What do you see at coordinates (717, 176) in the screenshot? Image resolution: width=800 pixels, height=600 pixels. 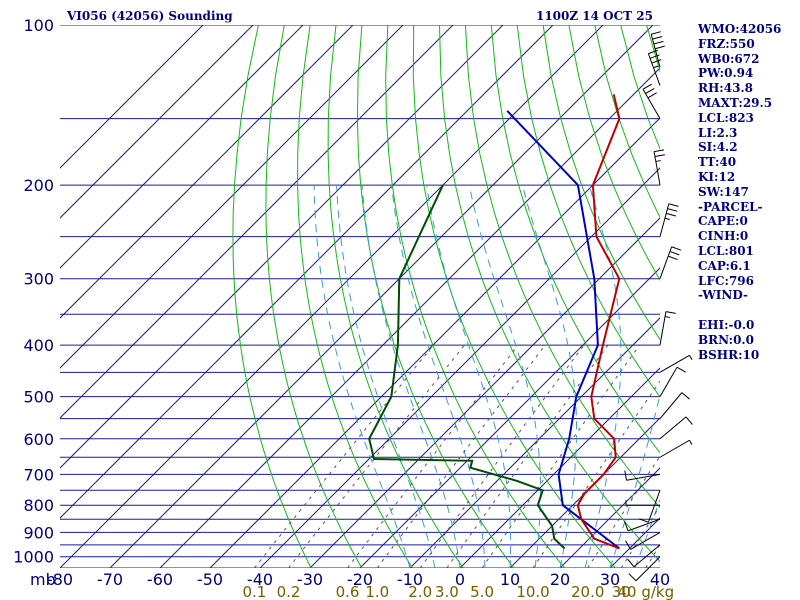 I see `index-entry: KI:12` at bounding box center [717, 176].